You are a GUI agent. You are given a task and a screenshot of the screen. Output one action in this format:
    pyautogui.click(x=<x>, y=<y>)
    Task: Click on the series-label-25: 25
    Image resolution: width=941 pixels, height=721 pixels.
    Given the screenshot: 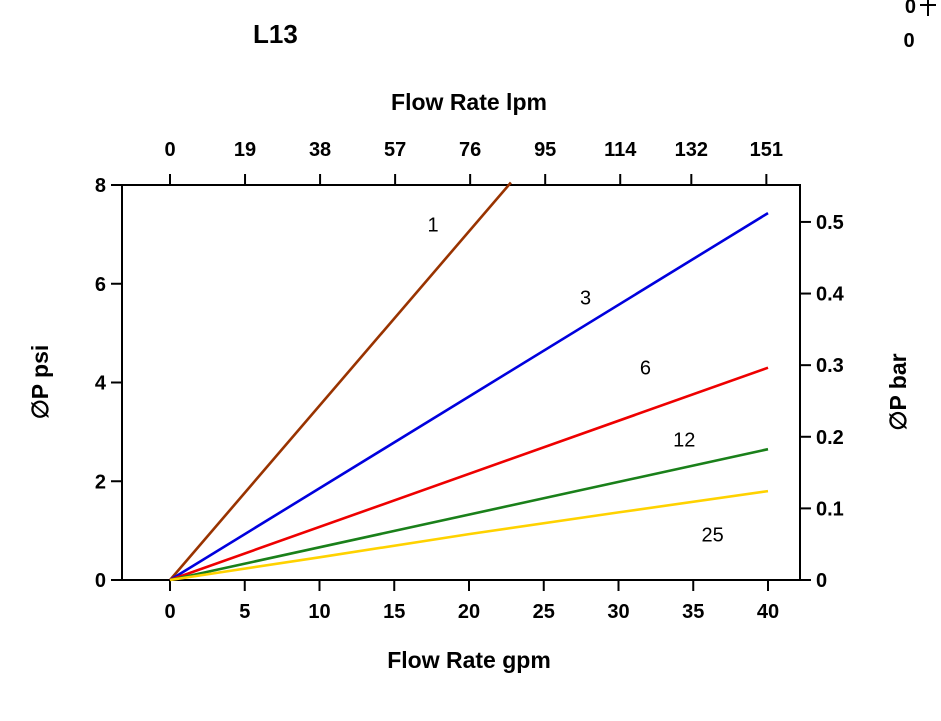 What is the action you would take?
    pyautogui.click(x=713, y=536)
    